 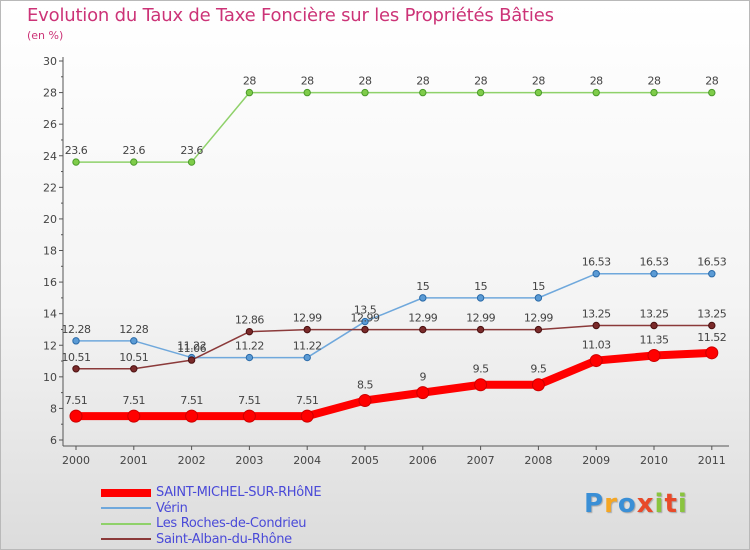 I want to click on data-label: 9.5, so click(x=481, y=369).